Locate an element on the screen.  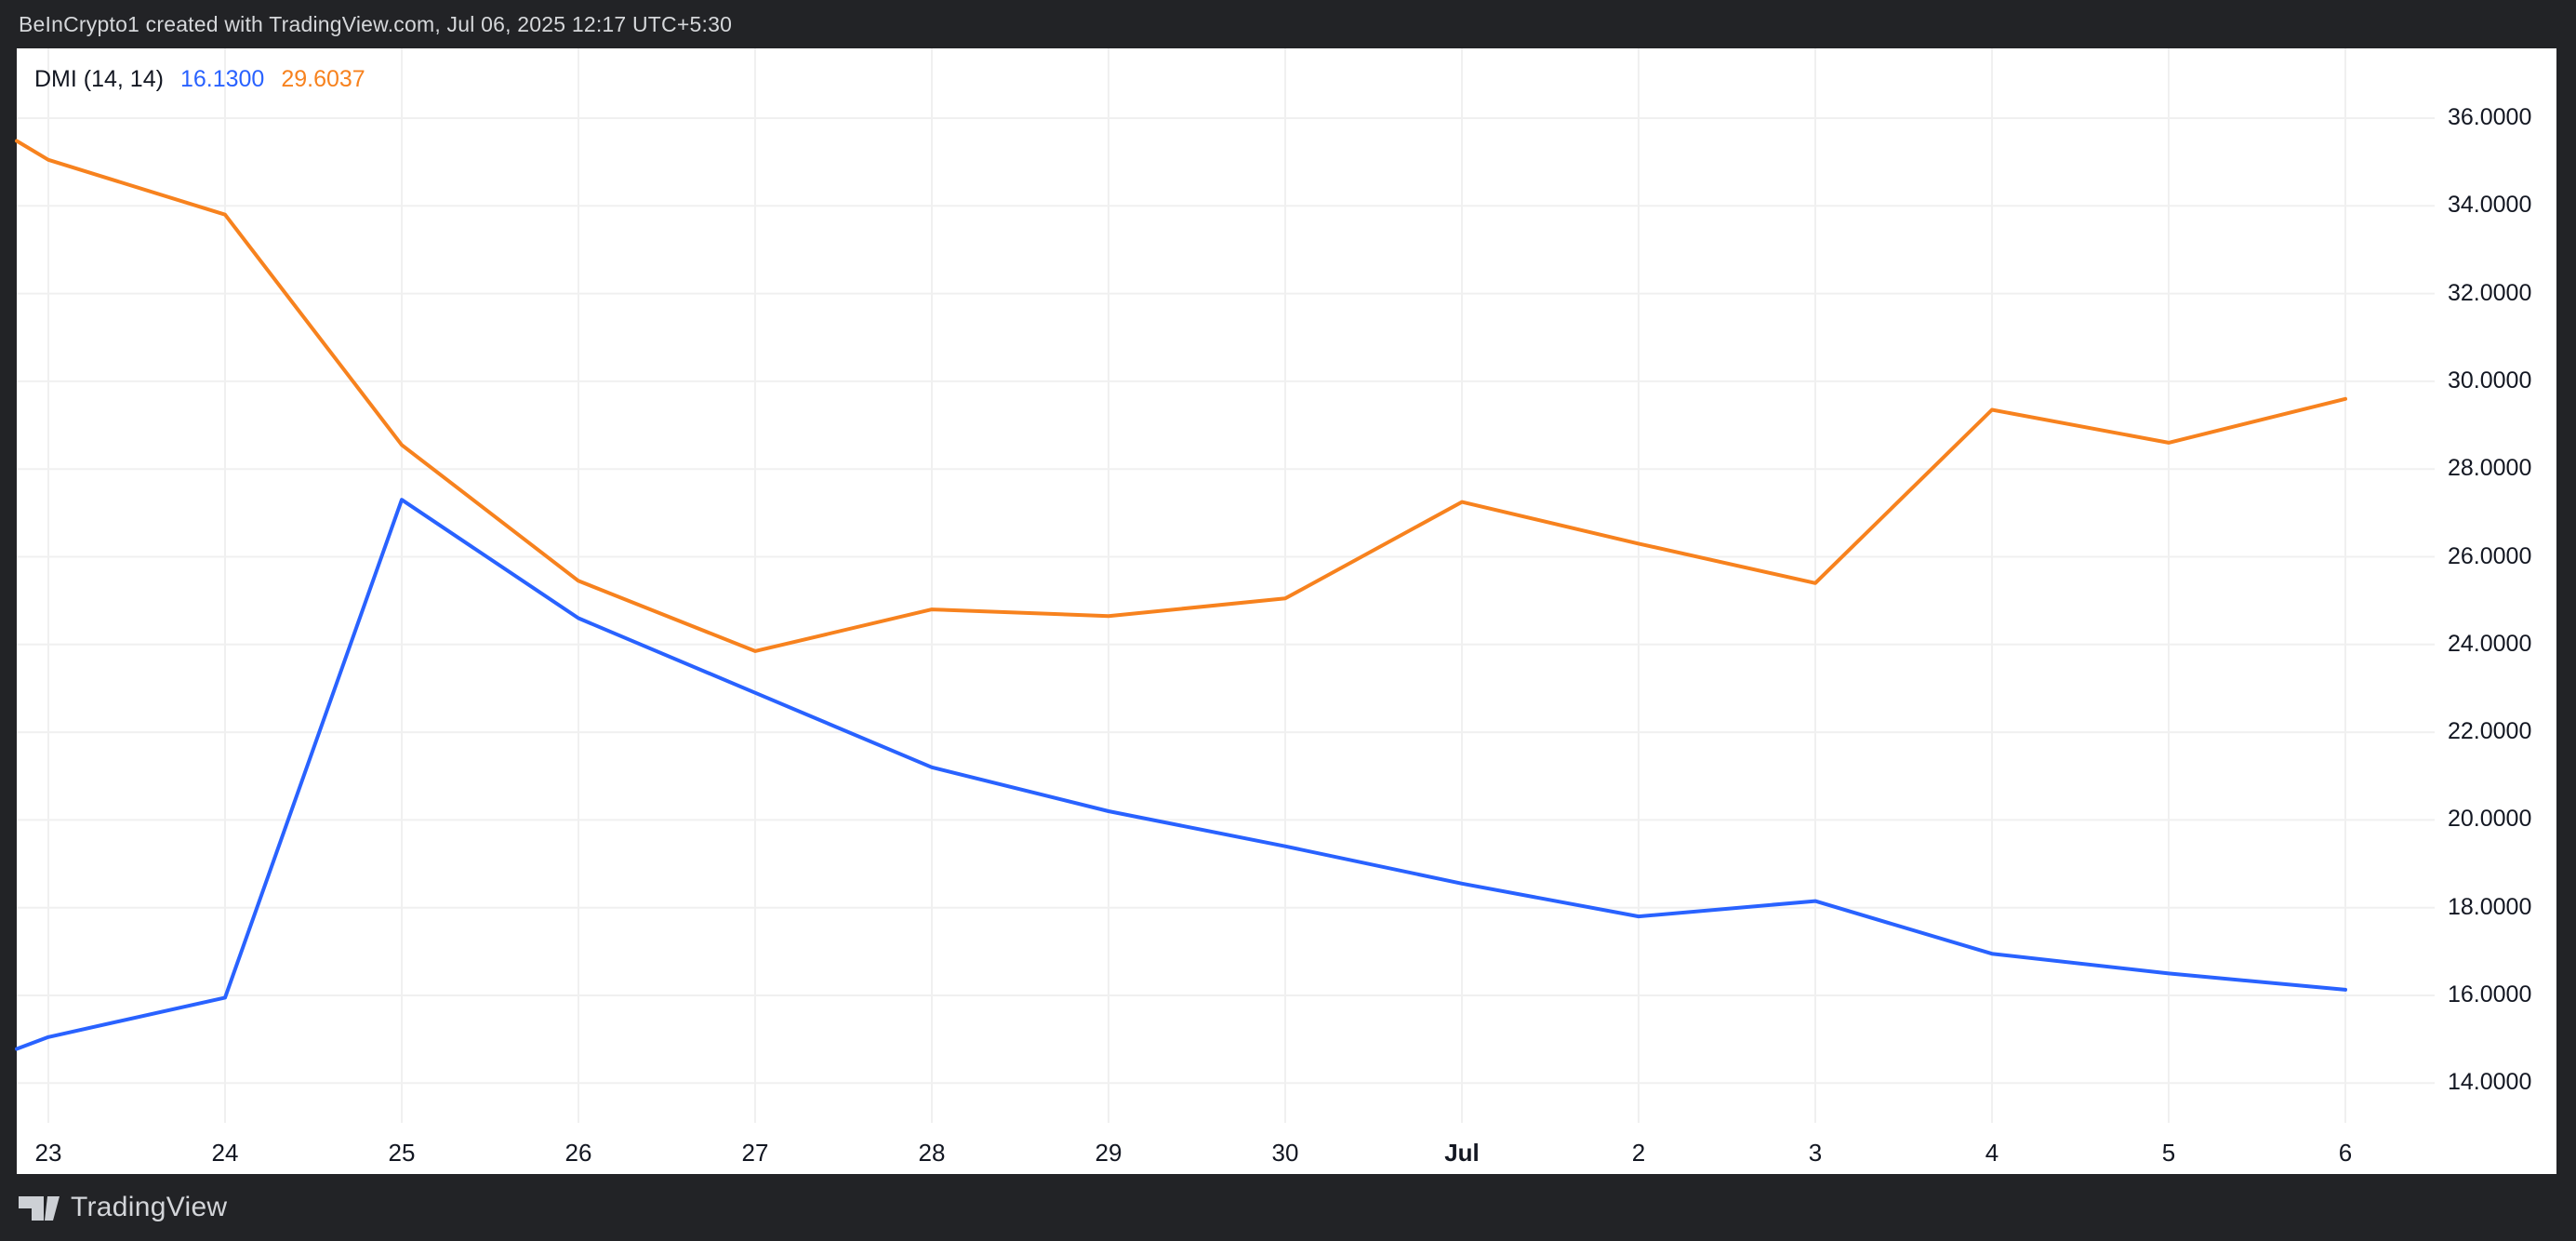
indicator-name: DMI (14, 14) is located at coordinates (99, 79).